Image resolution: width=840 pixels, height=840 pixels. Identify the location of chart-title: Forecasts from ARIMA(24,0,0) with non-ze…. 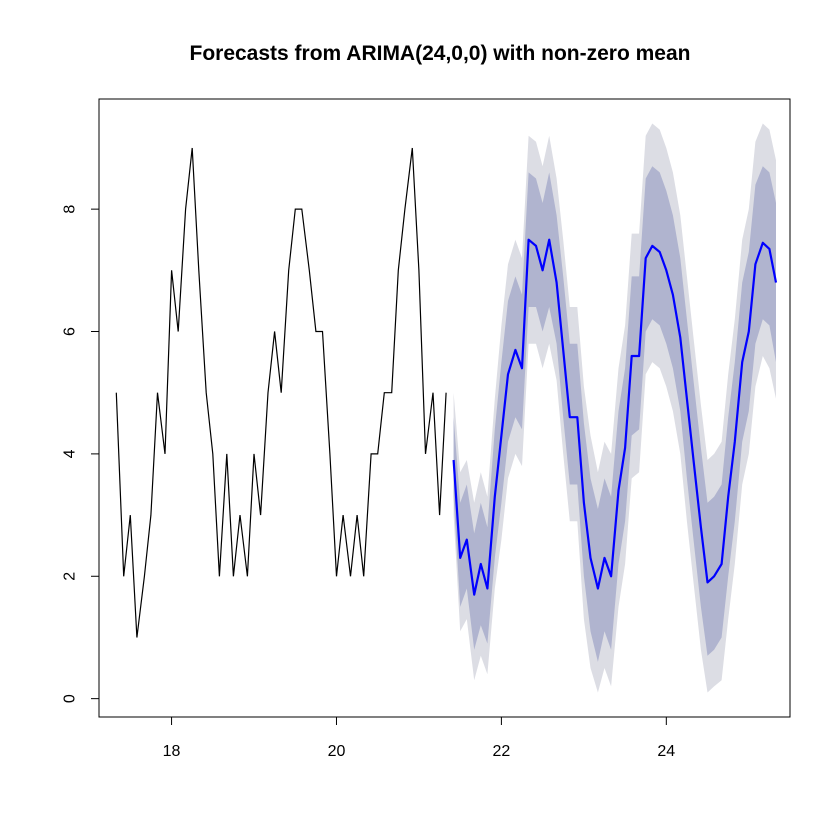
(440, 53).